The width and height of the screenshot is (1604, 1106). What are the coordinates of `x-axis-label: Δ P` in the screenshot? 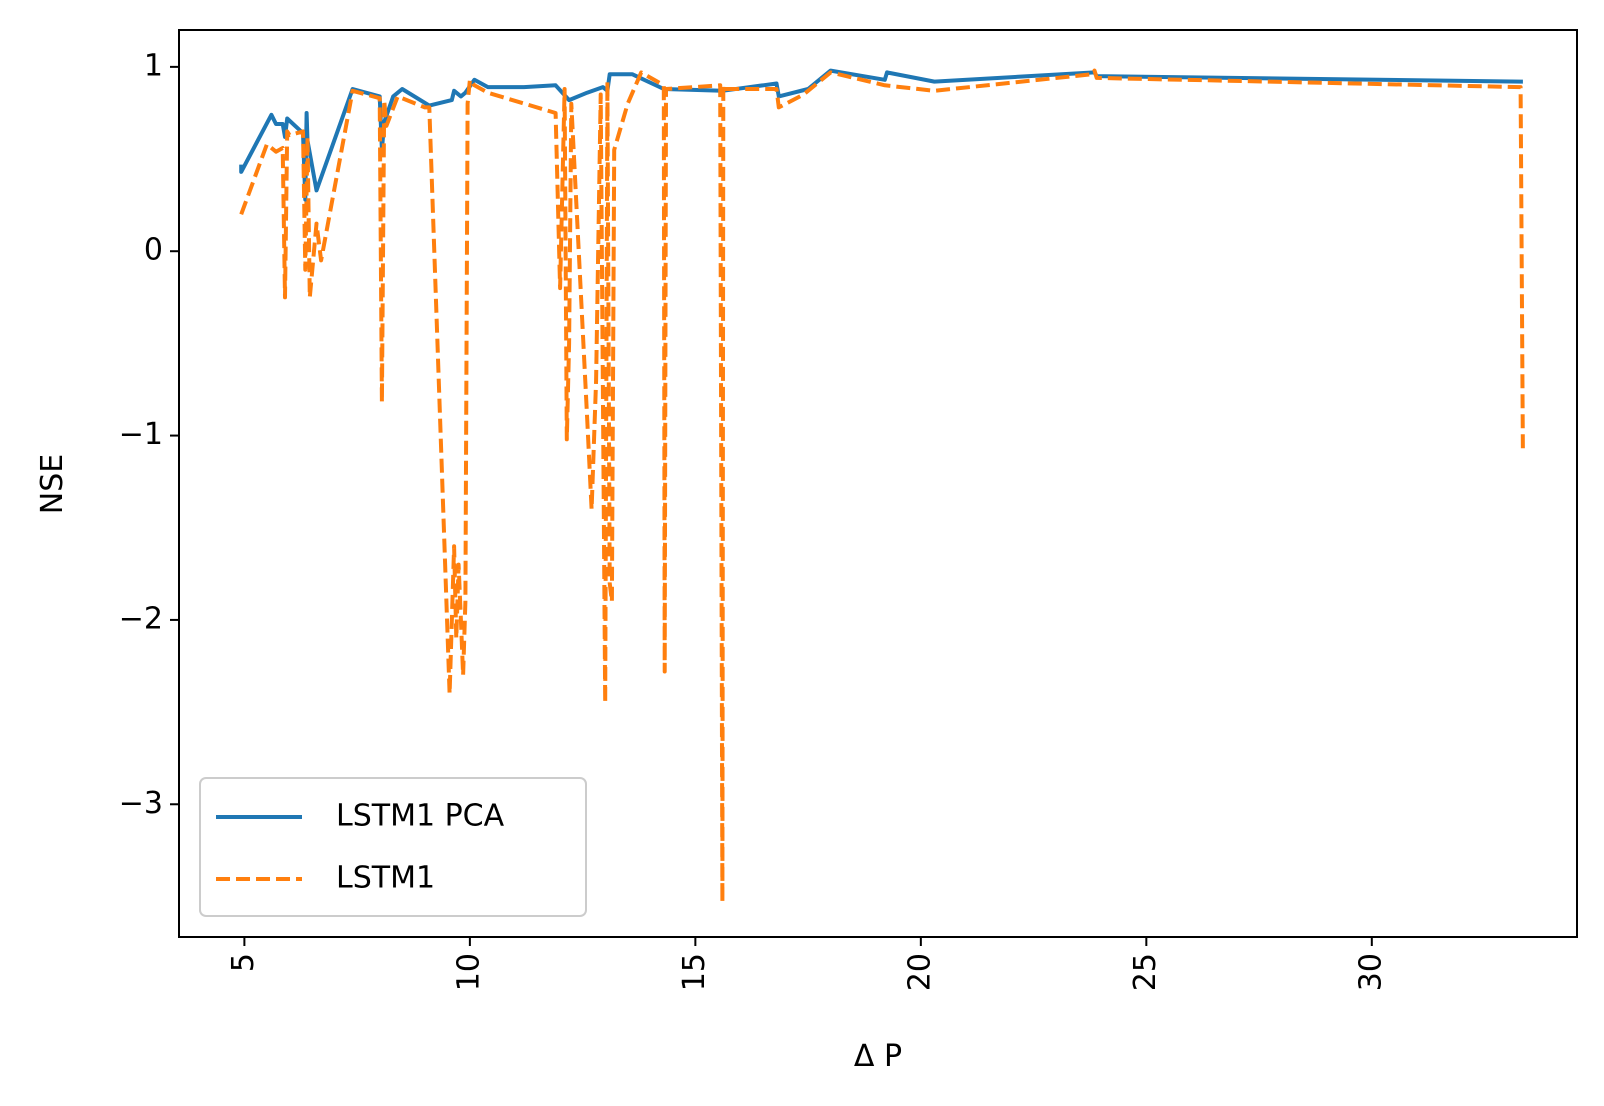 It's located at (878, 1056).